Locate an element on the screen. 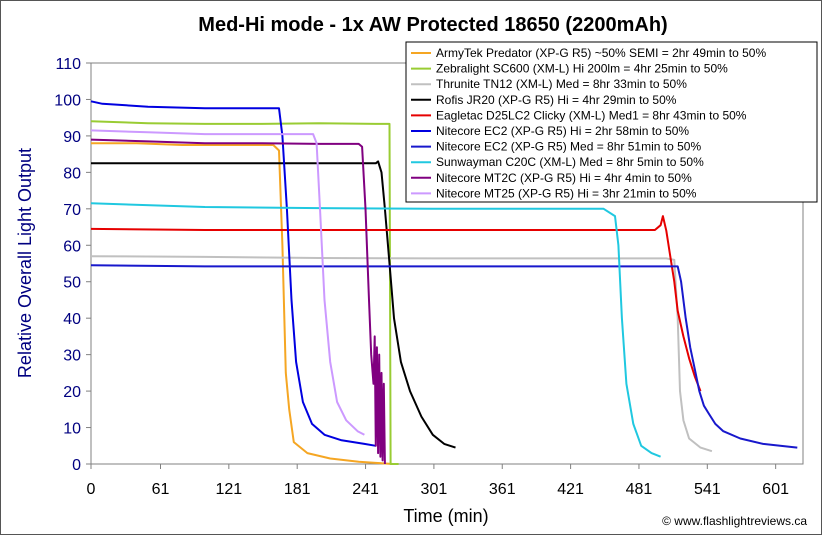 This screenshot has width=822, height=535. x-tick-label: 481 is located at coordinates (639, 489).